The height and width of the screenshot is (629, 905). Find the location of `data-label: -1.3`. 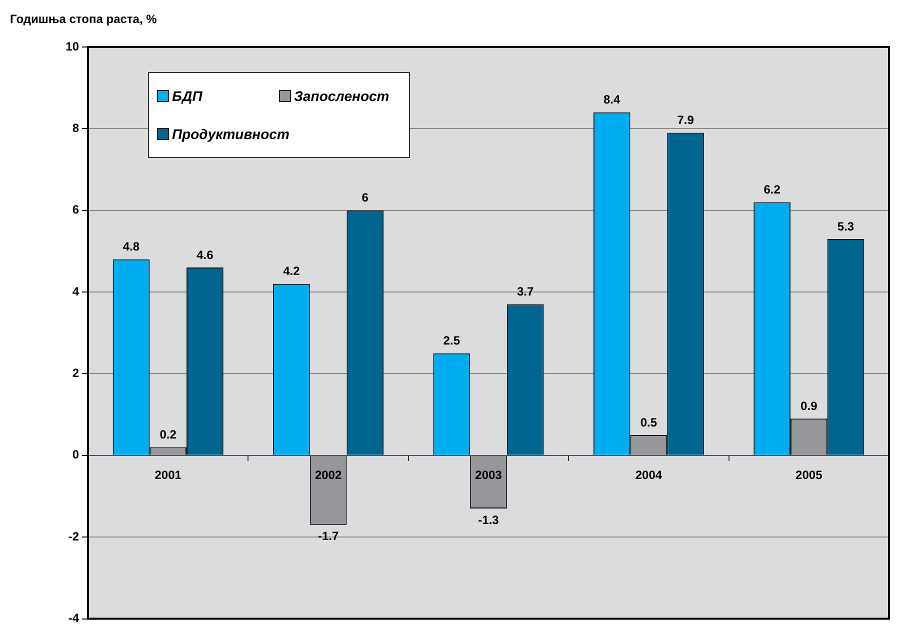

data-label: -1.3 is located at coordinates (489, 519).